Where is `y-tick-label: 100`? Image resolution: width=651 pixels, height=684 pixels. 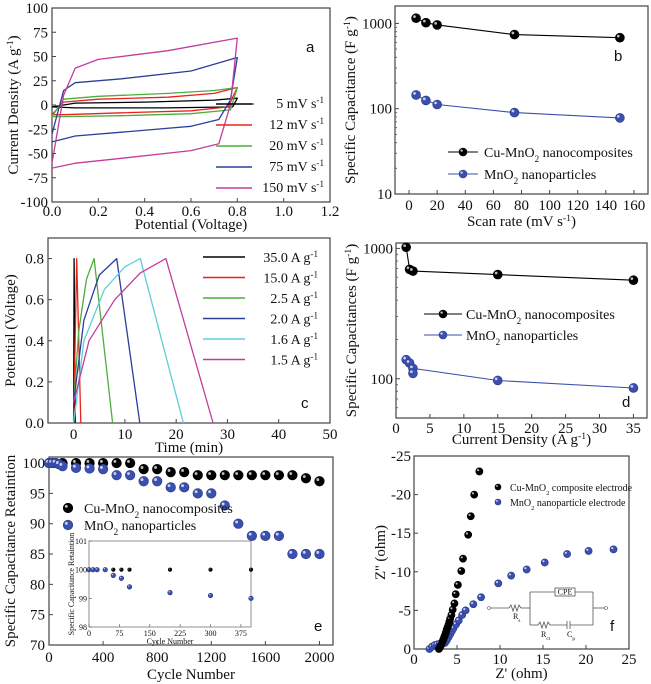 y-tick-label: 100 is located at coordinates (381, 110).